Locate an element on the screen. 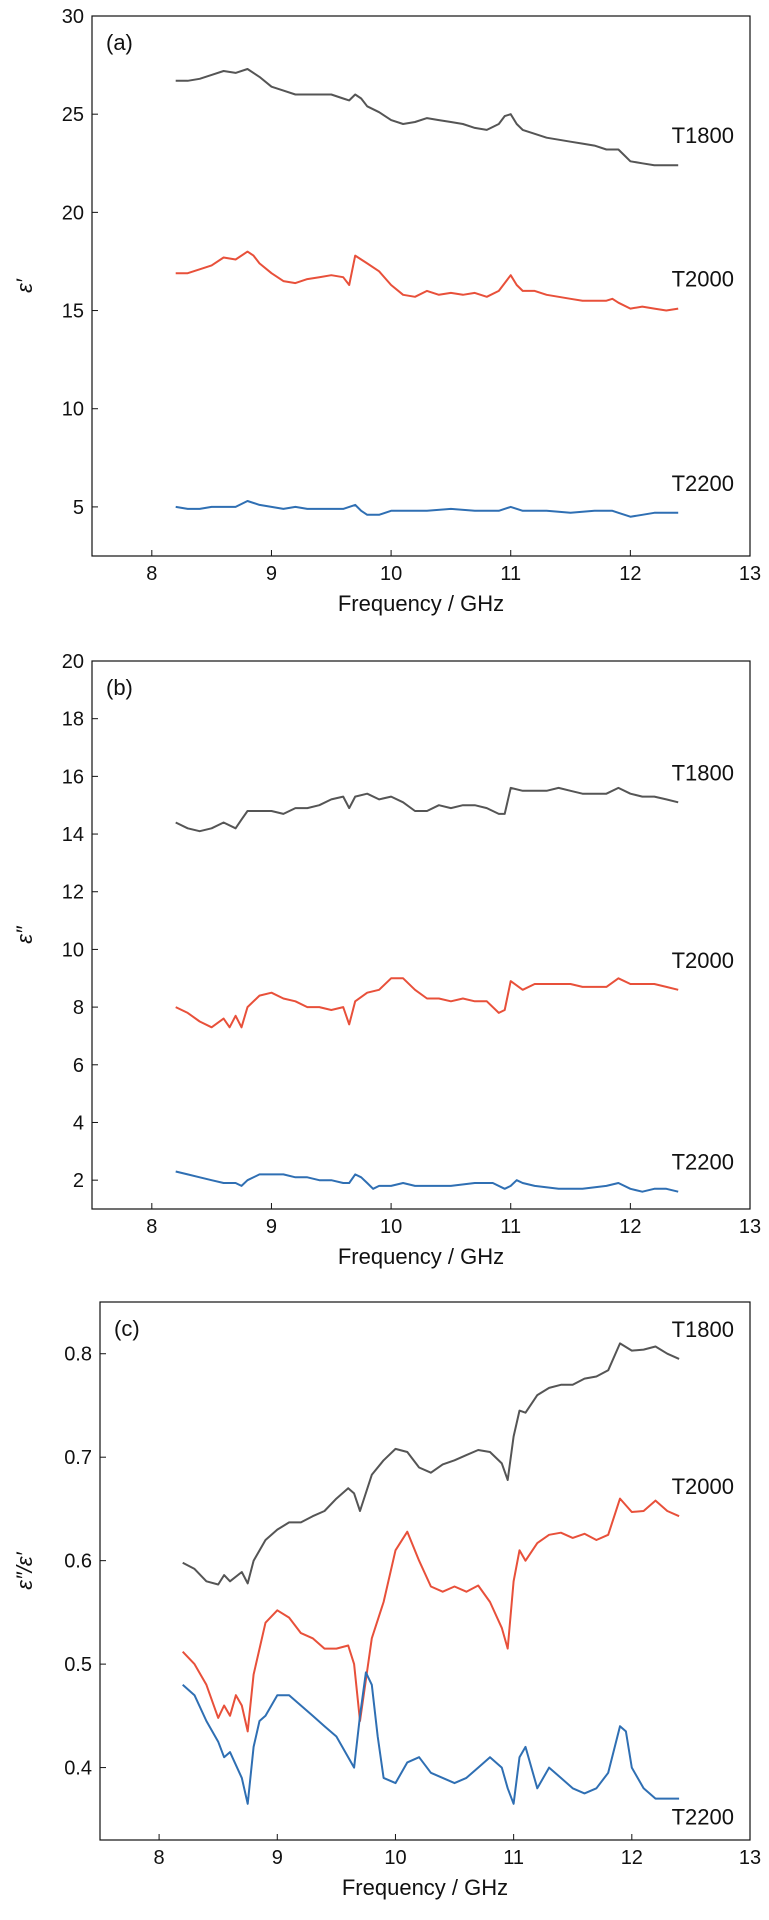  y-tick-label: 0.7 is located at coordinates (78, 1458).